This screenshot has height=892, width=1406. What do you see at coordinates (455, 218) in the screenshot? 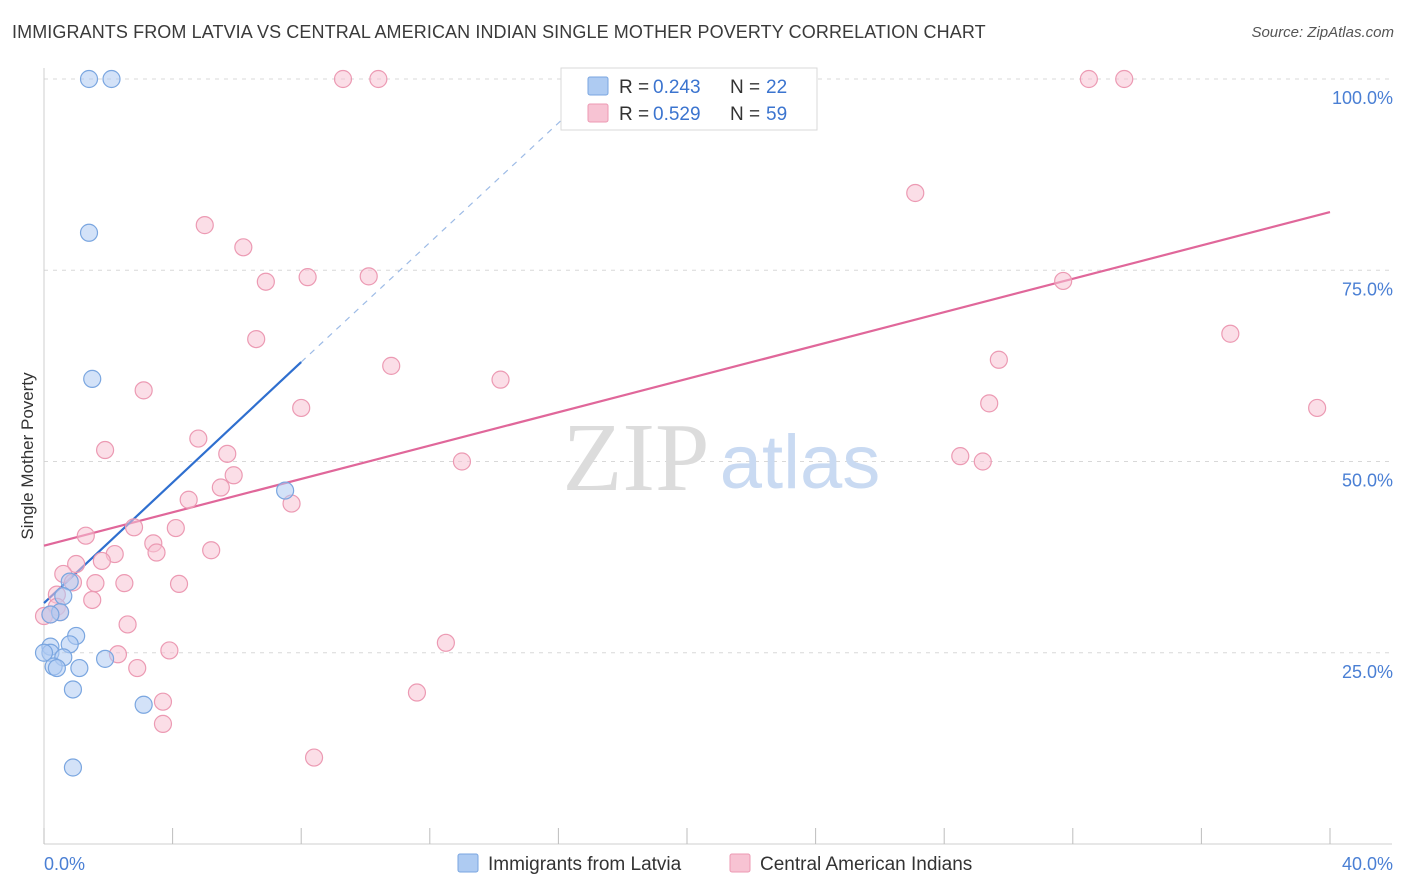
I see `blue-trend-extension` at bounding box center [455, 218].